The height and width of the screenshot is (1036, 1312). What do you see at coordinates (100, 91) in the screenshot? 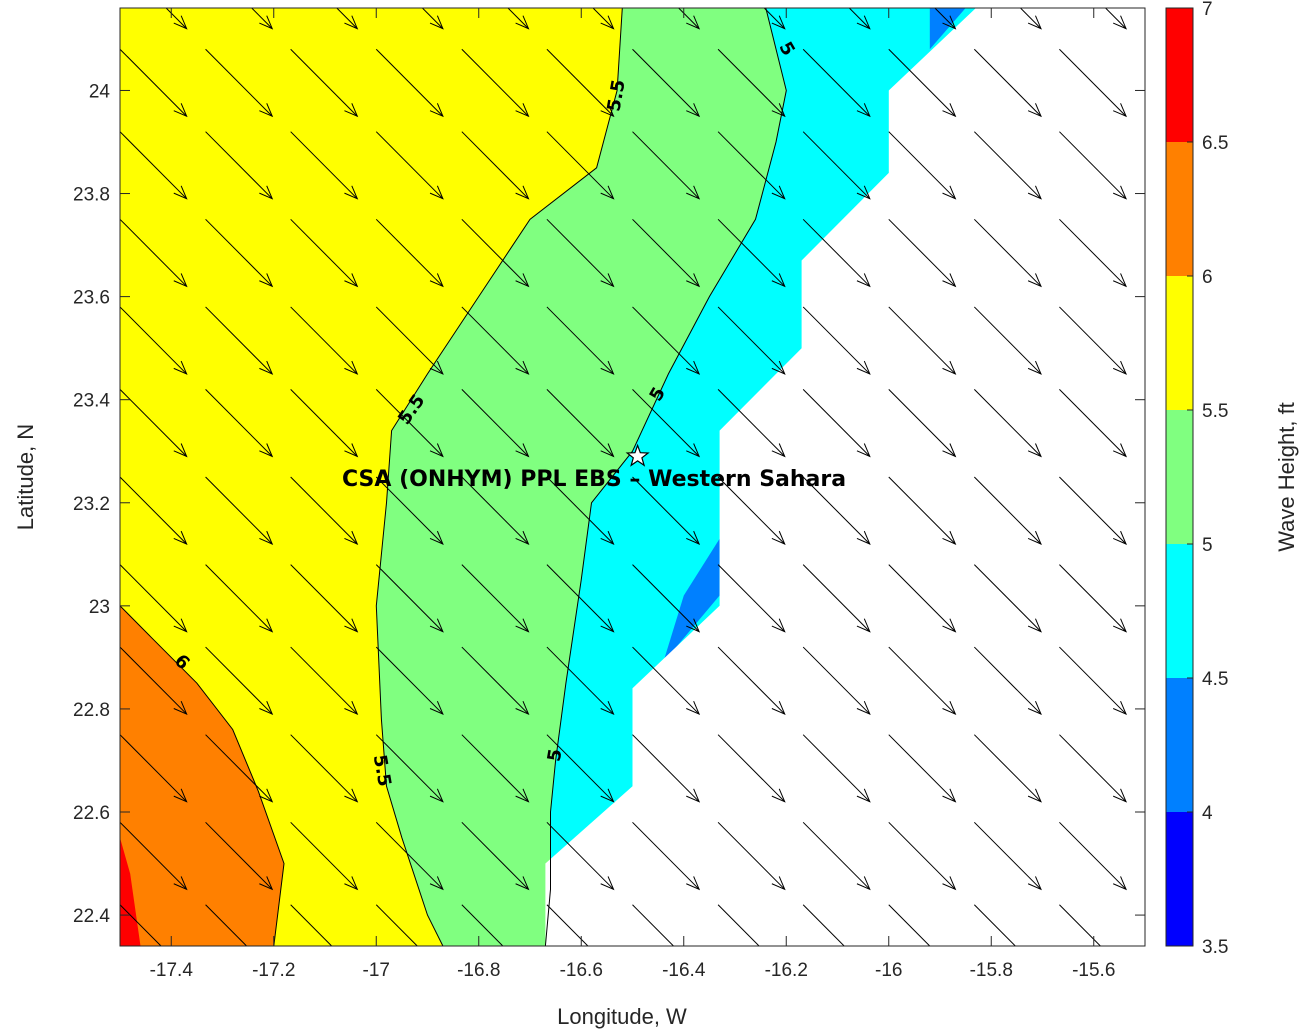
I see `y-tick-label: 24` at bounding box center [100, 91].